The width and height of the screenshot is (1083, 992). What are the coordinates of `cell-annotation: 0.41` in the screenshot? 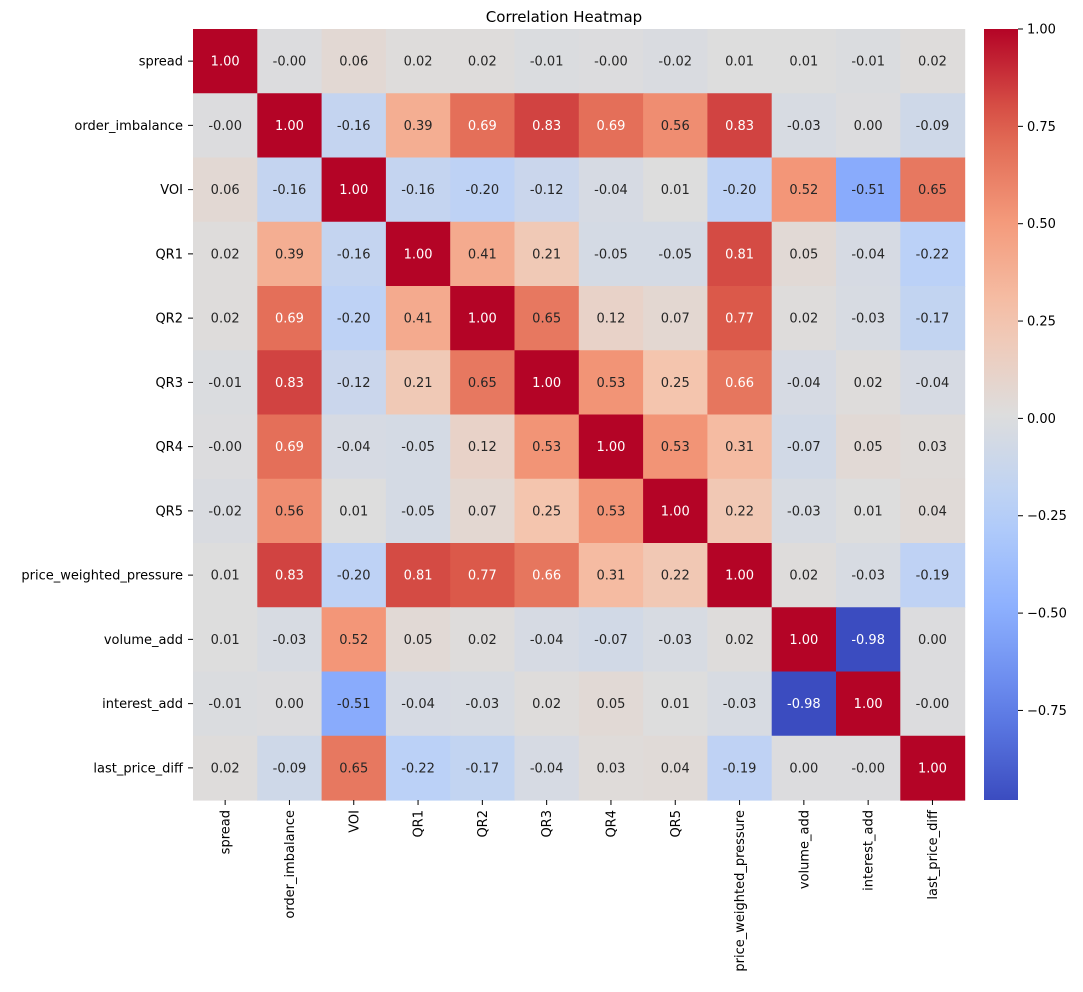 It's located at (482, 254).